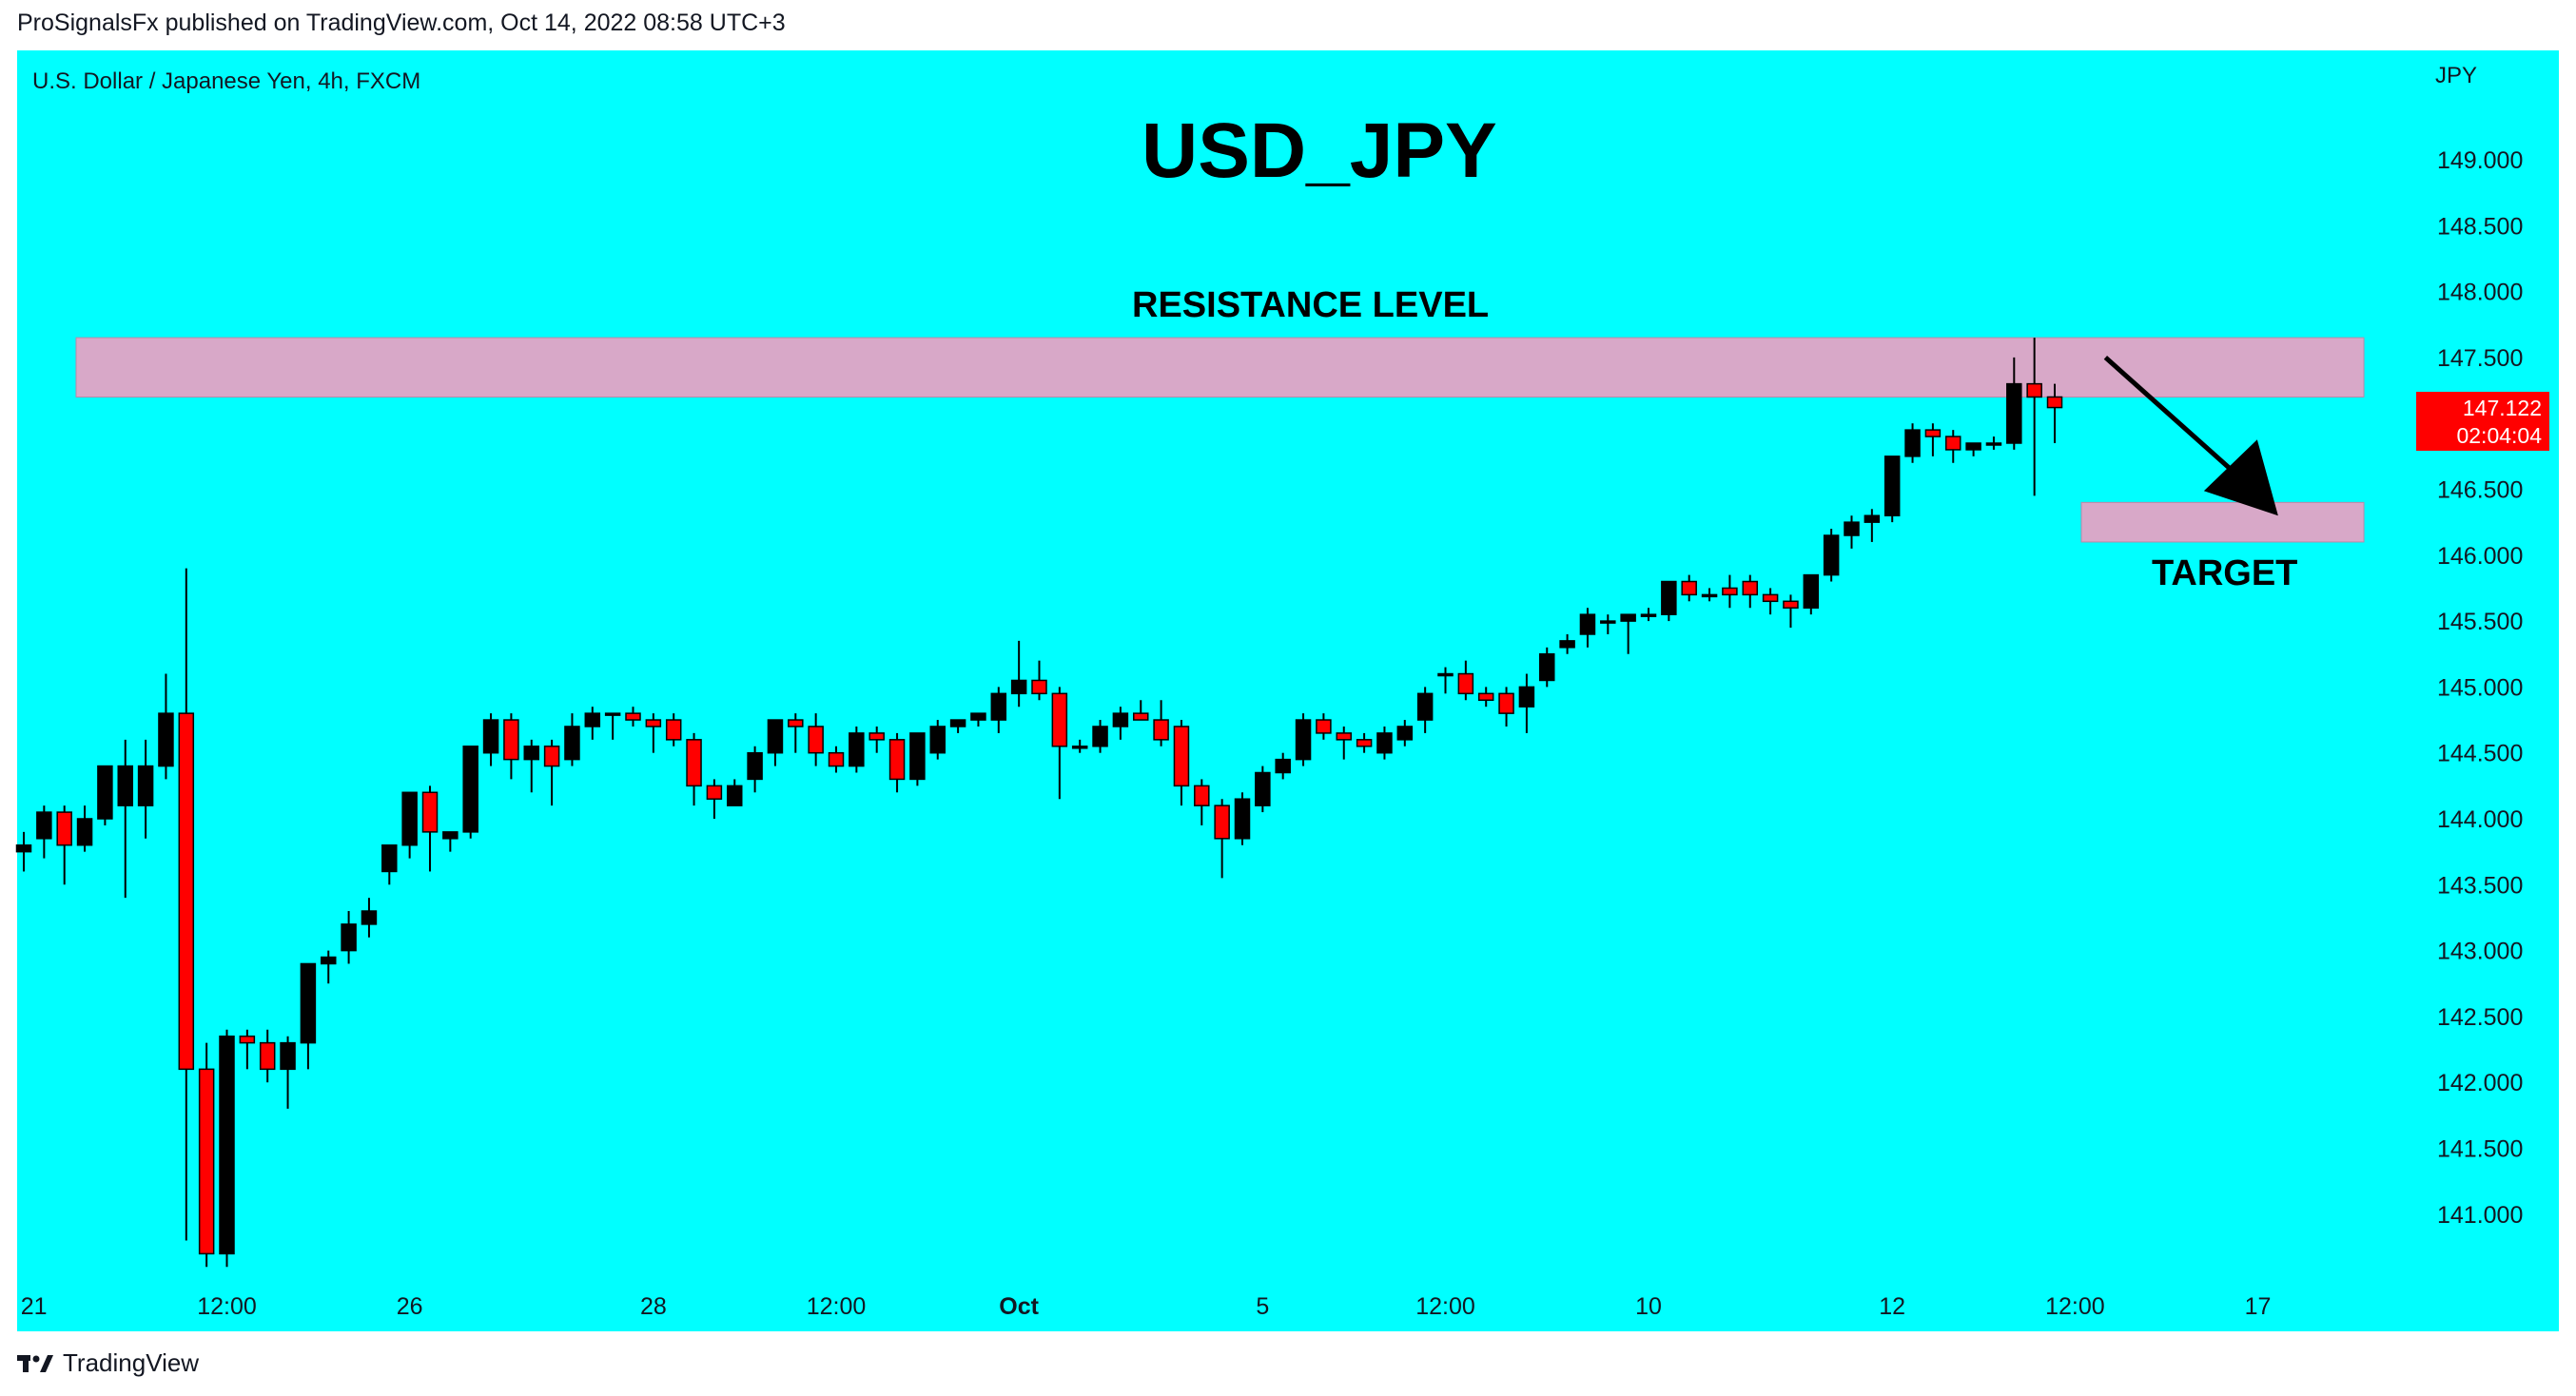  Describe the element at coordinates (2457, 75) in the screenshot. I see `price-axis-unit: JPY` at that location.